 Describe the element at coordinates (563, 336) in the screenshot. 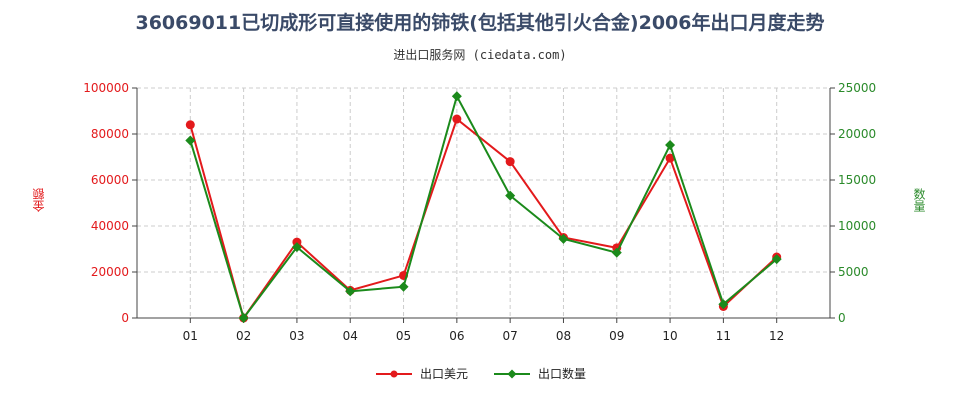

I see `x-tick-label-08: 08` at that location.